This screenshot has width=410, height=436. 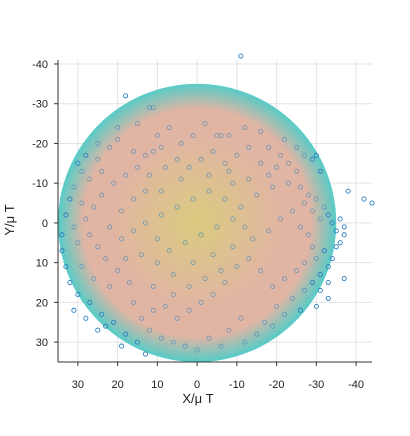 What do you see at coordinates (237, 385) in the screenshot?
I see `x-tick-label: -10` at bounding box center [237, 385].